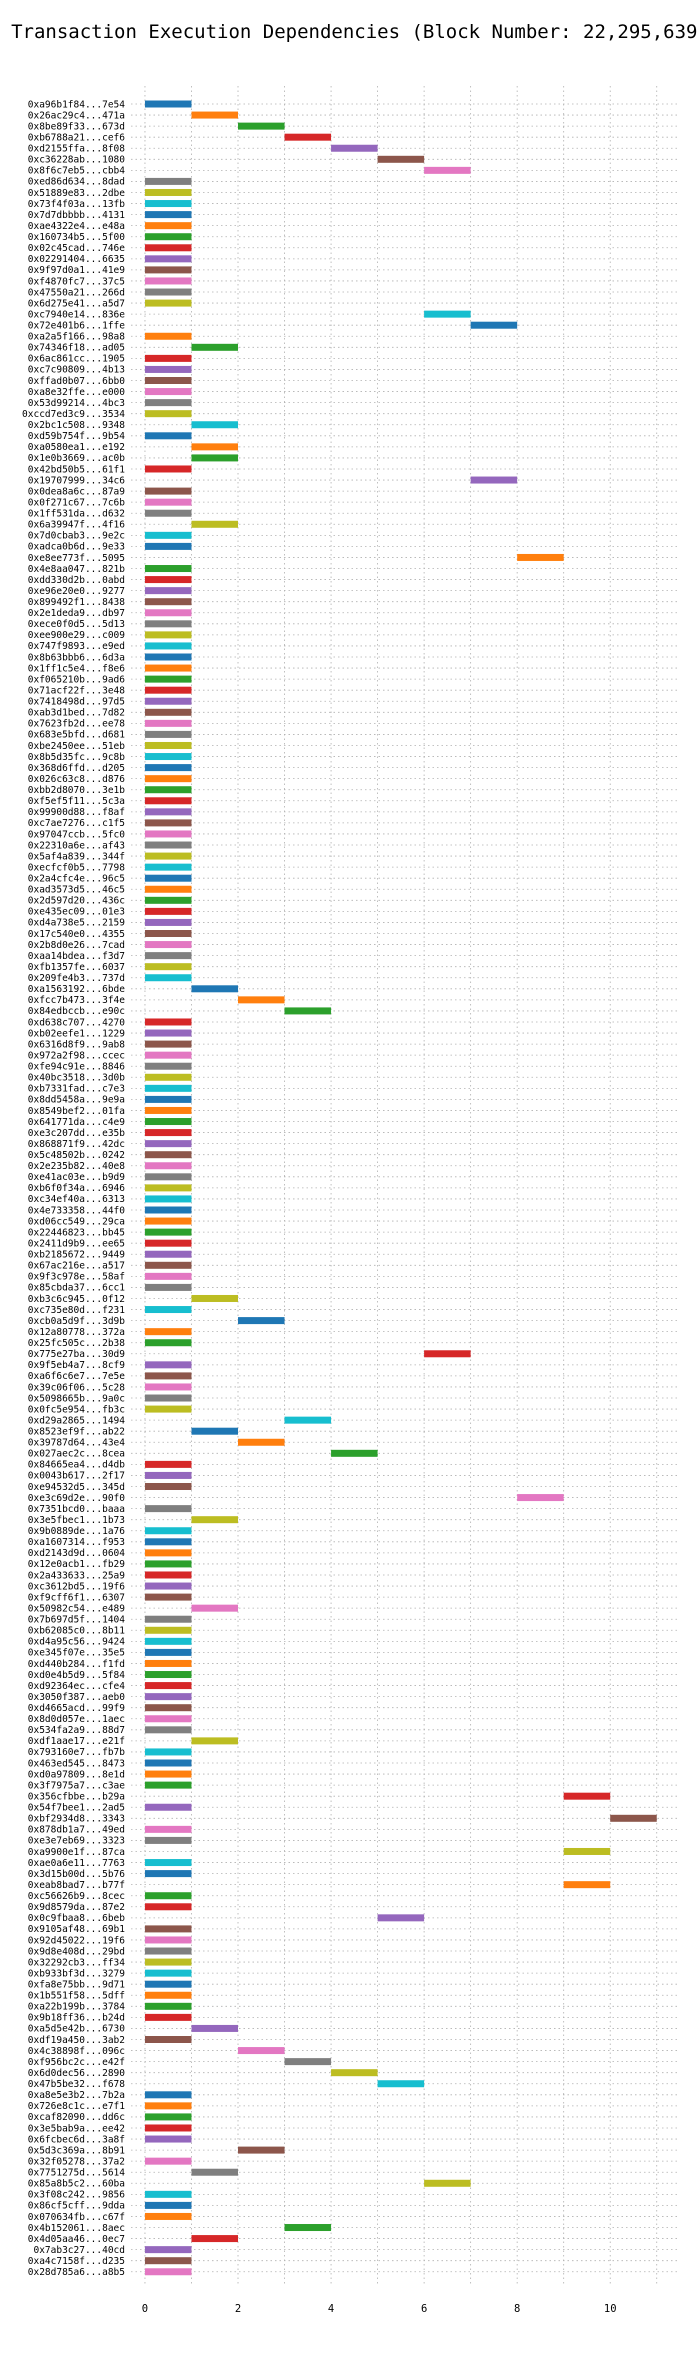 This screenshot has width=700, height=2369. Describe the element at coordinates (76, 801) in the screenshot. I see `y-tick-label: 0xf5ef5f11...5c3a` at that location.